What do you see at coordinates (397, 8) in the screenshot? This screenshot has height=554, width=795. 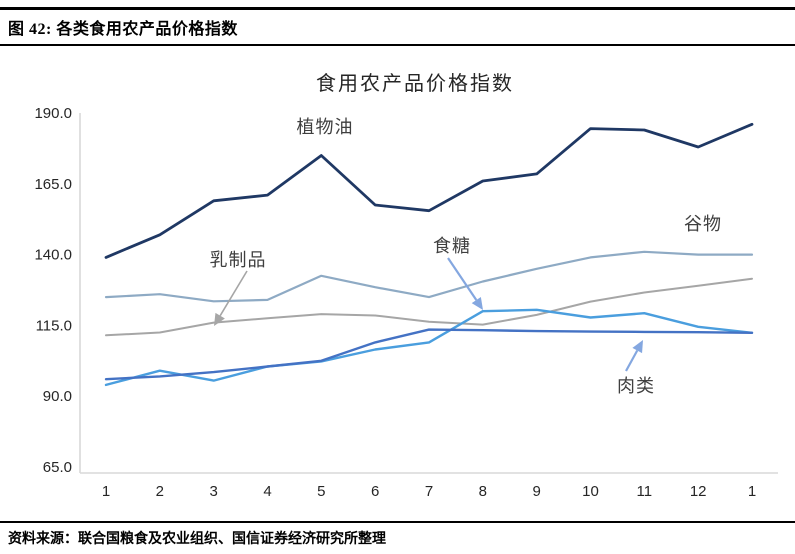 I see `figure-top-rule` at bounding box center [397, 8].